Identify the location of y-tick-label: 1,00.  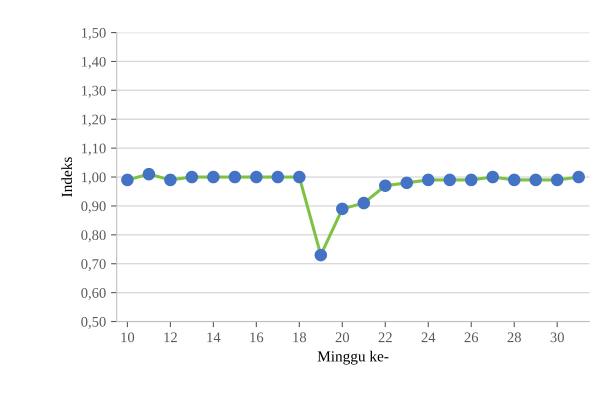
(94, 178).